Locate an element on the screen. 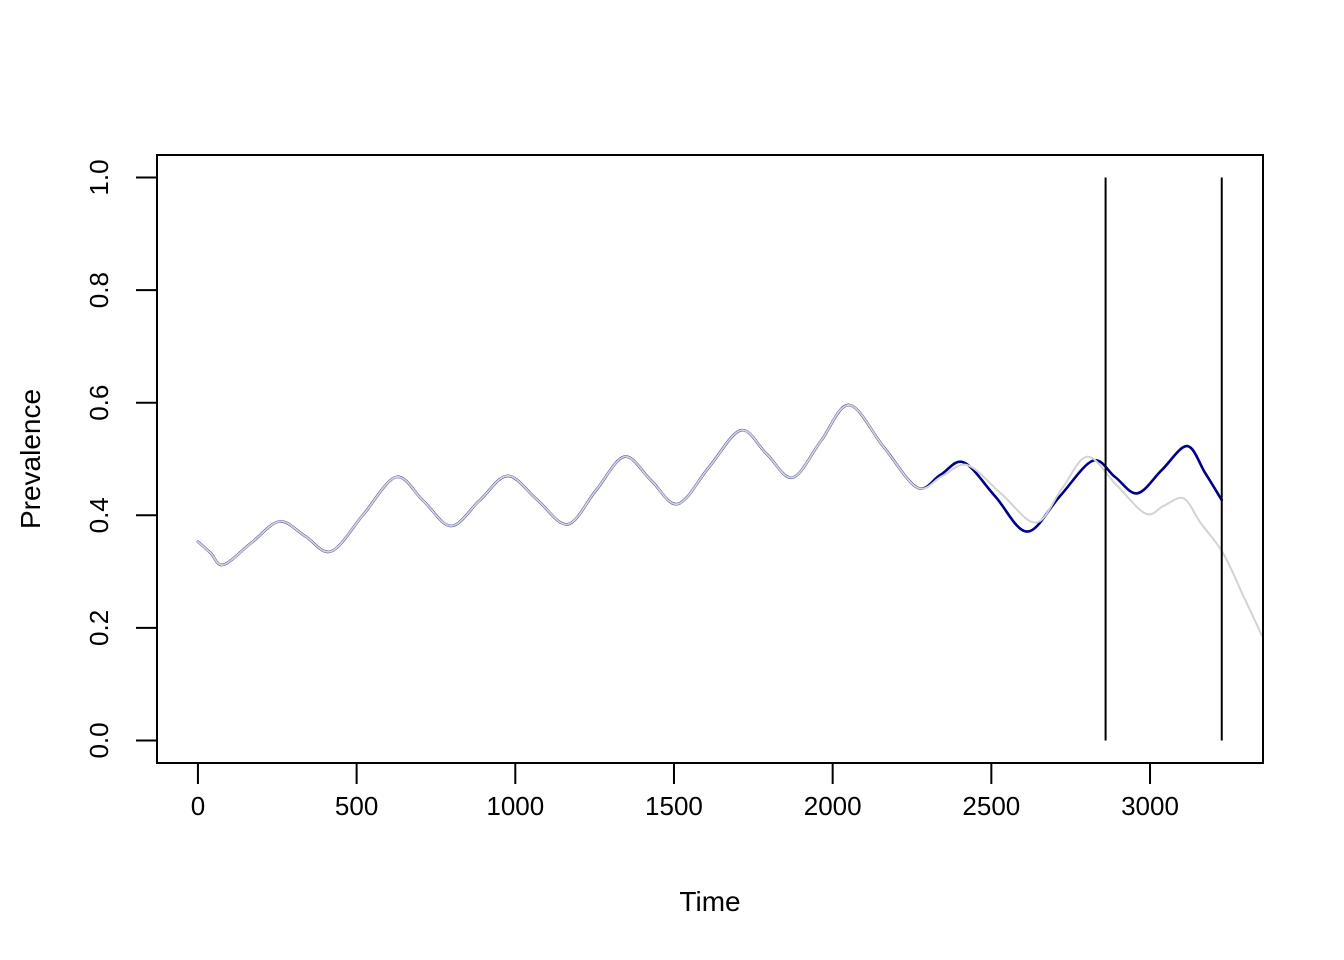 The height and width of the screenshot is (960, 1344). x-tick-label: 1500 is located at coordinates (674, 806).